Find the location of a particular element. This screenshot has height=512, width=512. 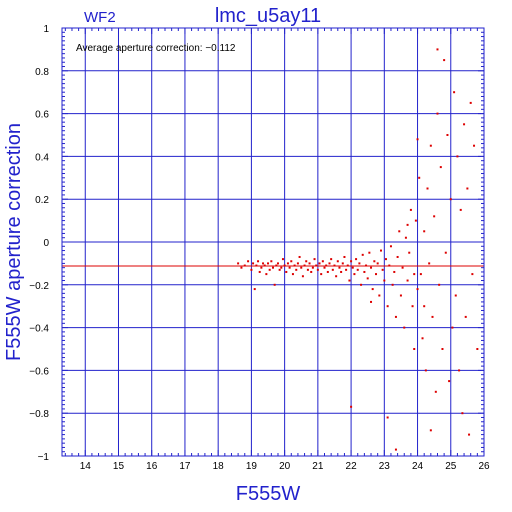

y-tick-label: 1 is located at coordinates (46, 29).